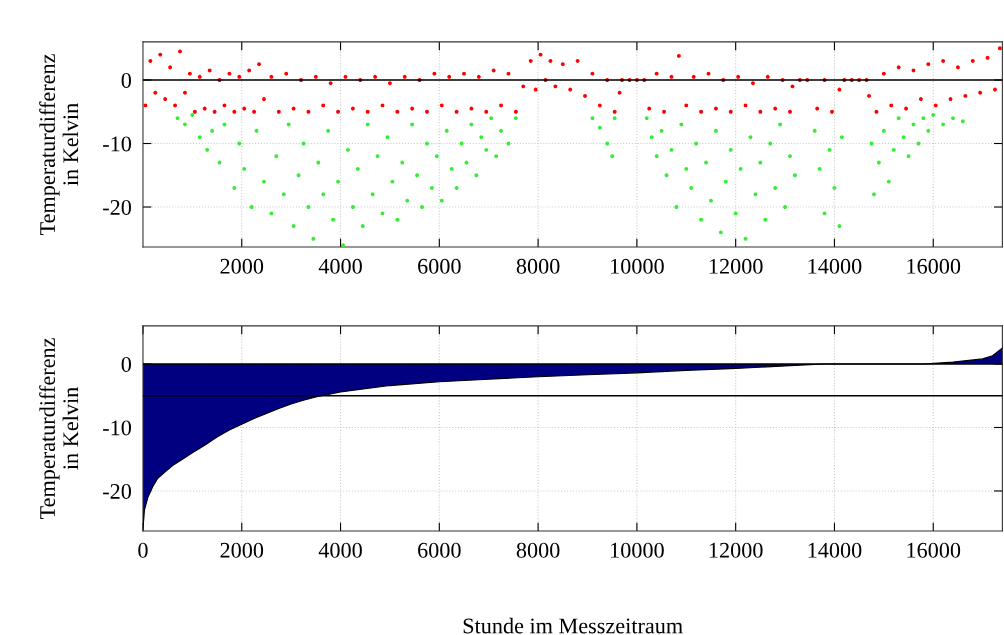  I want to click on x-axis-title: Stunde im Messzeitraum, so click(573, 625).